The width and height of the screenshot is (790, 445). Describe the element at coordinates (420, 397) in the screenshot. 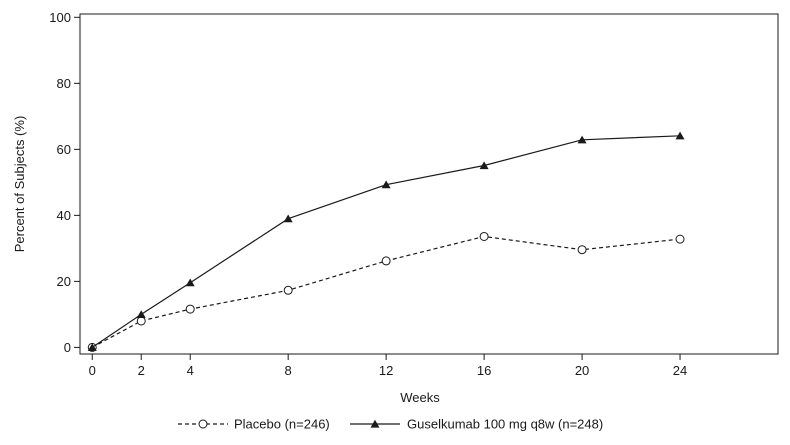

I see `x-axis-title: Weeks` at that location.